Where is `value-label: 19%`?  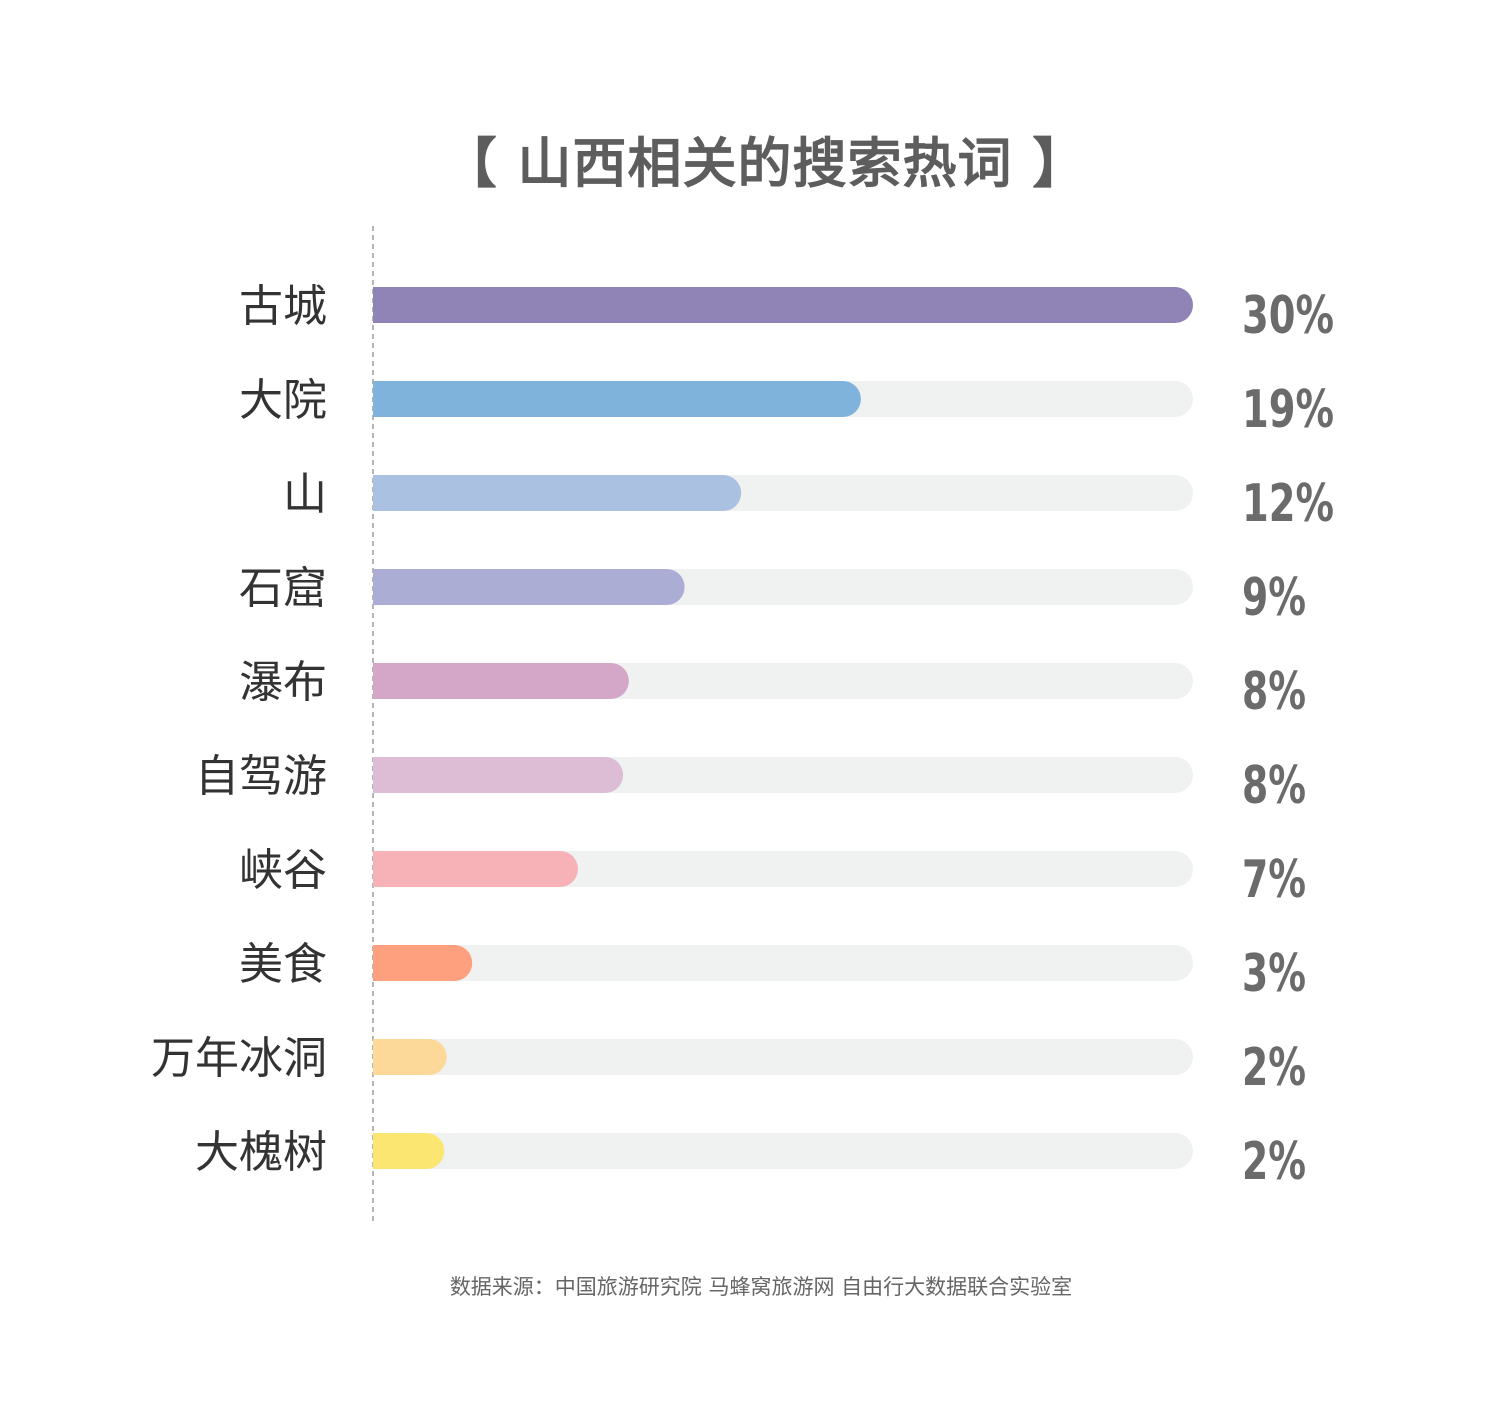 value-label: 19% is located at coordinates (1288, 410).